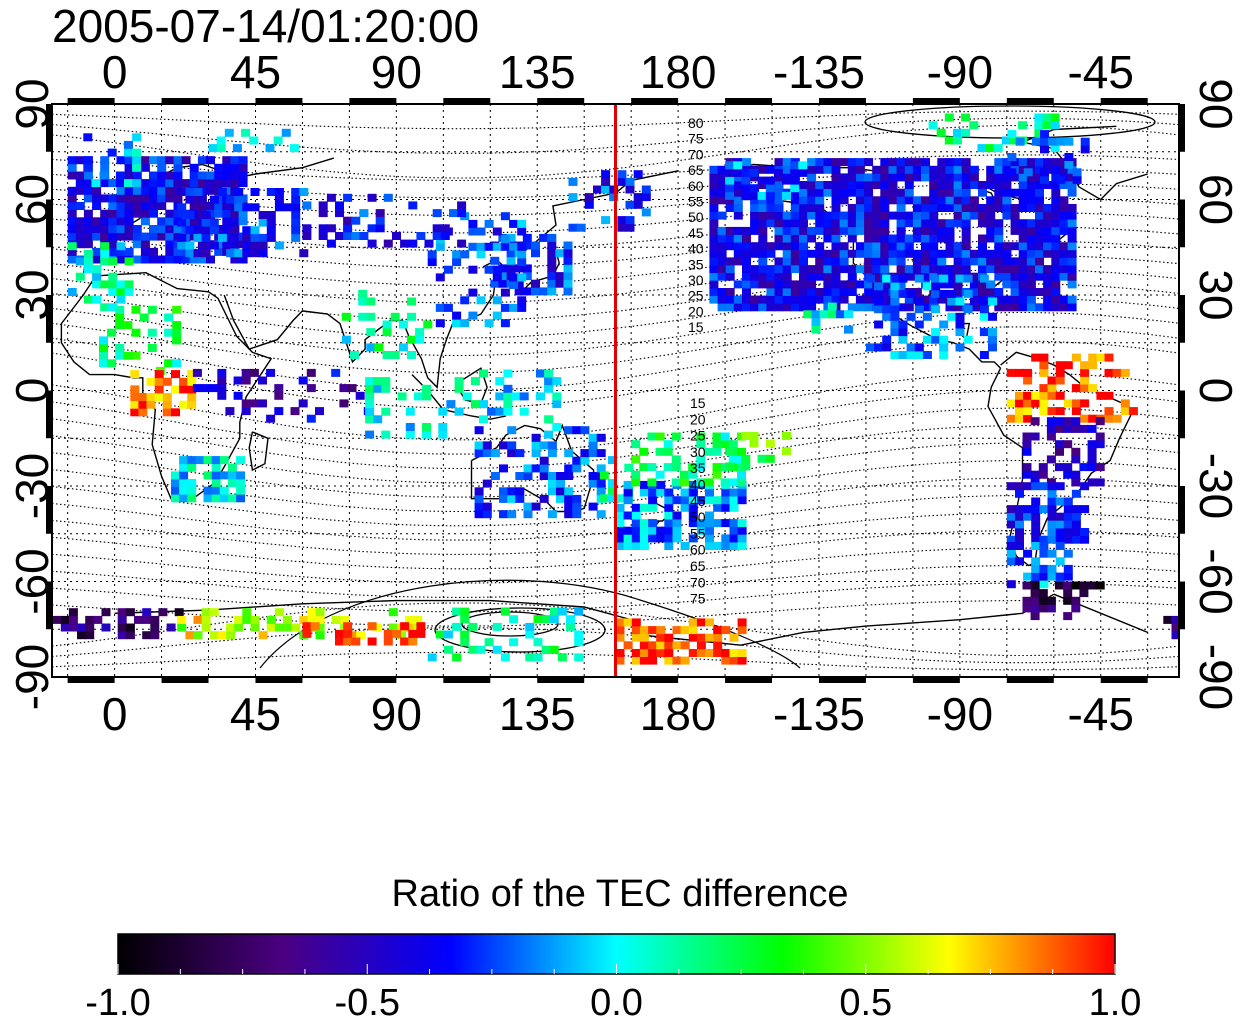 The height and width of the screenshot is (1024, 1240). What do you see at coordinates (255, 72) in the screenshot?
I see `lon-tick-top: 45` at bounding box center [255, 72].